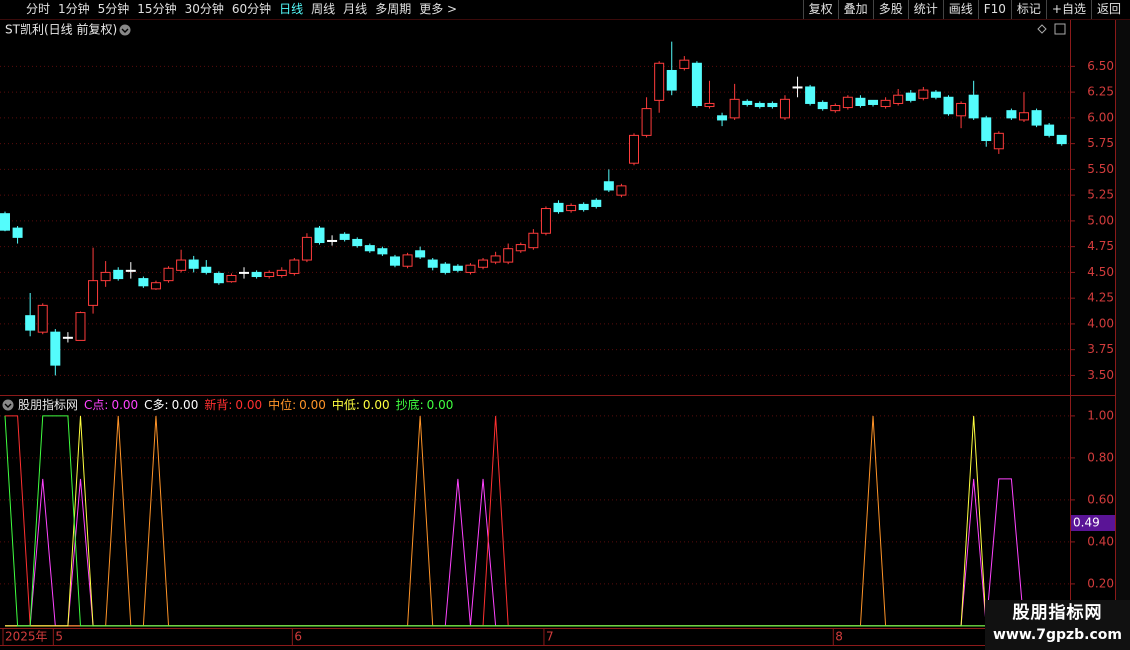 The width and height of the screenshot is (1130, 650). I want to click on window-icon, so click(1060, 29).